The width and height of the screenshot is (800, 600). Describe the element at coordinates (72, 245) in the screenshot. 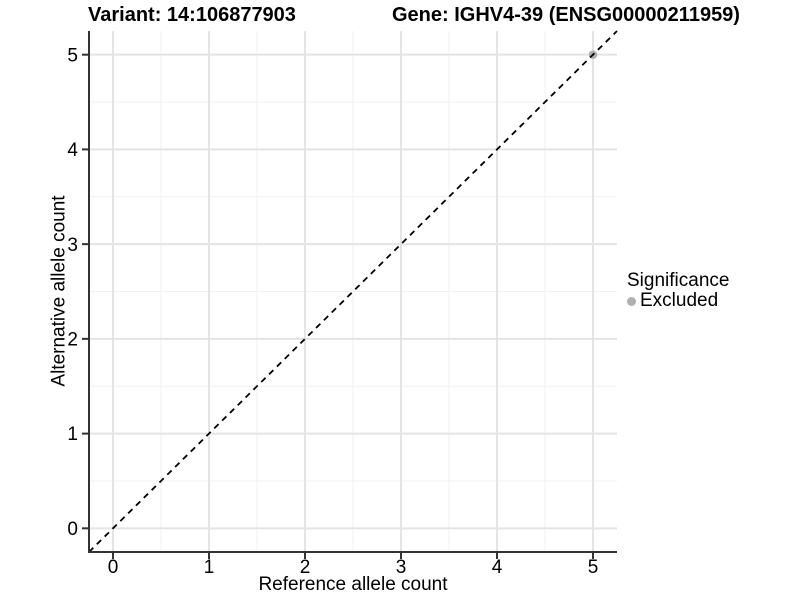

I see `y-tick-label: 3` at that location.